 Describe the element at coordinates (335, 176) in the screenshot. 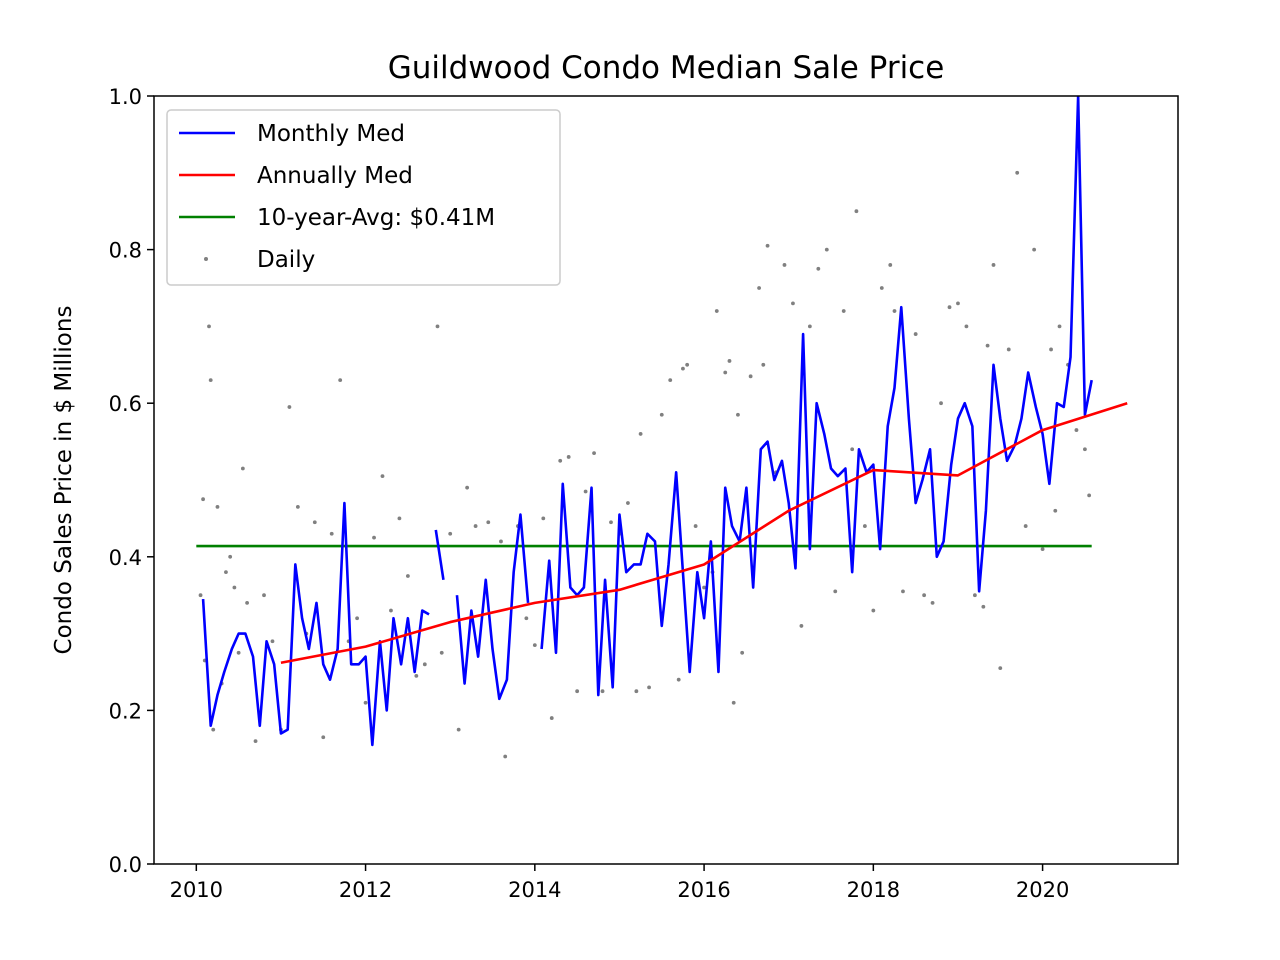

I see `legend-label: Annually Med` at that location.